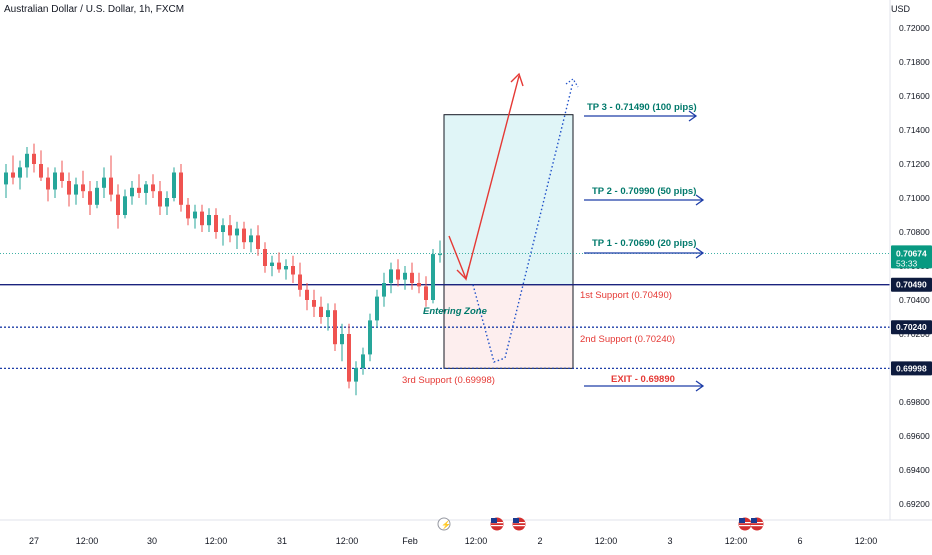 The width and height of the screenshot is (932, 555). Describe the element at coordinates (914, 436) in the screenshot. I see `price-tick-label: 0.69600` at that location.